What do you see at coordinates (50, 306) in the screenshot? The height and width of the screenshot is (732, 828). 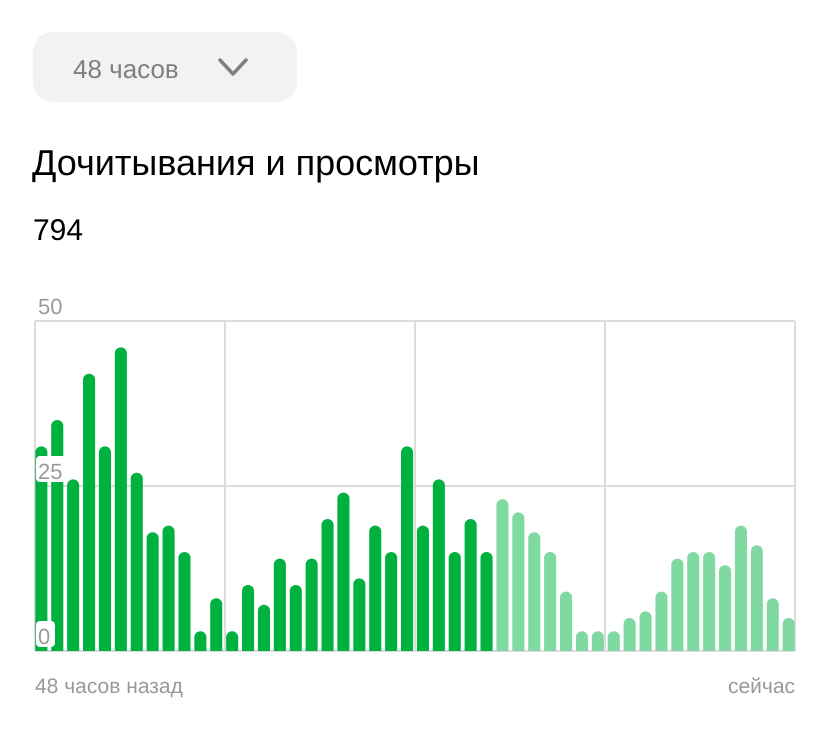 I see `y-tick-label: 50` at bounding box center [50, 306].